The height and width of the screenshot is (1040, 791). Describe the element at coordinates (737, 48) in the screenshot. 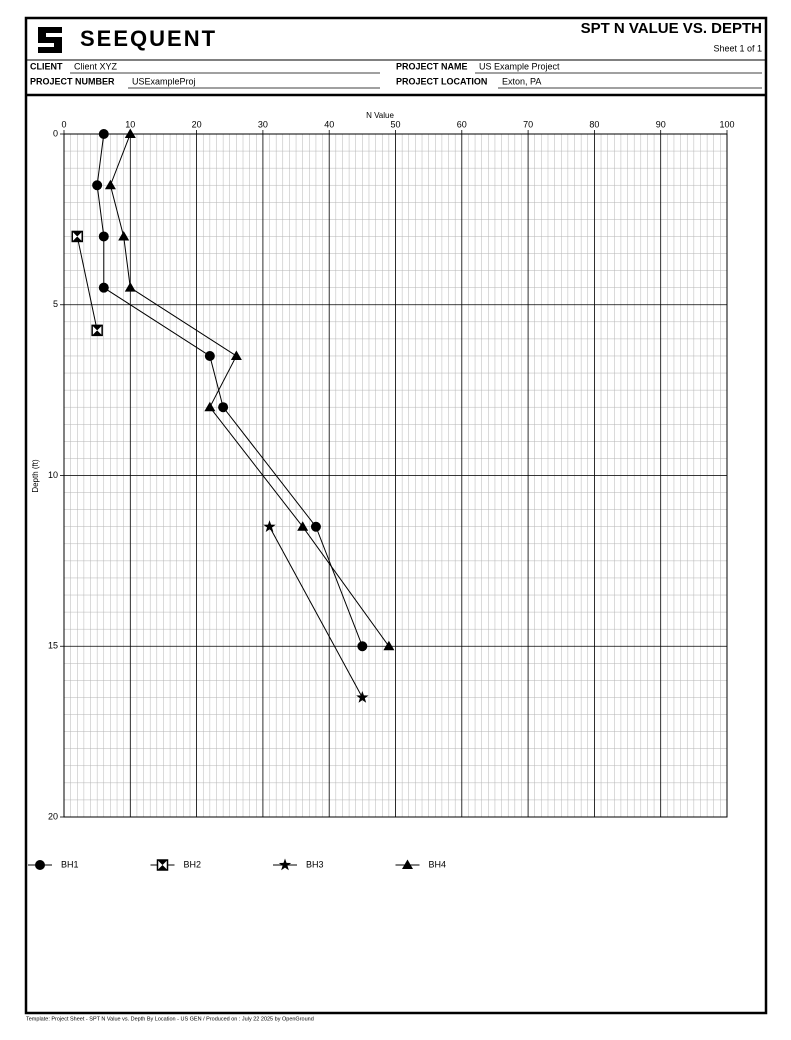

I see `sheet-number: Sheet 1 of 1` at that location.